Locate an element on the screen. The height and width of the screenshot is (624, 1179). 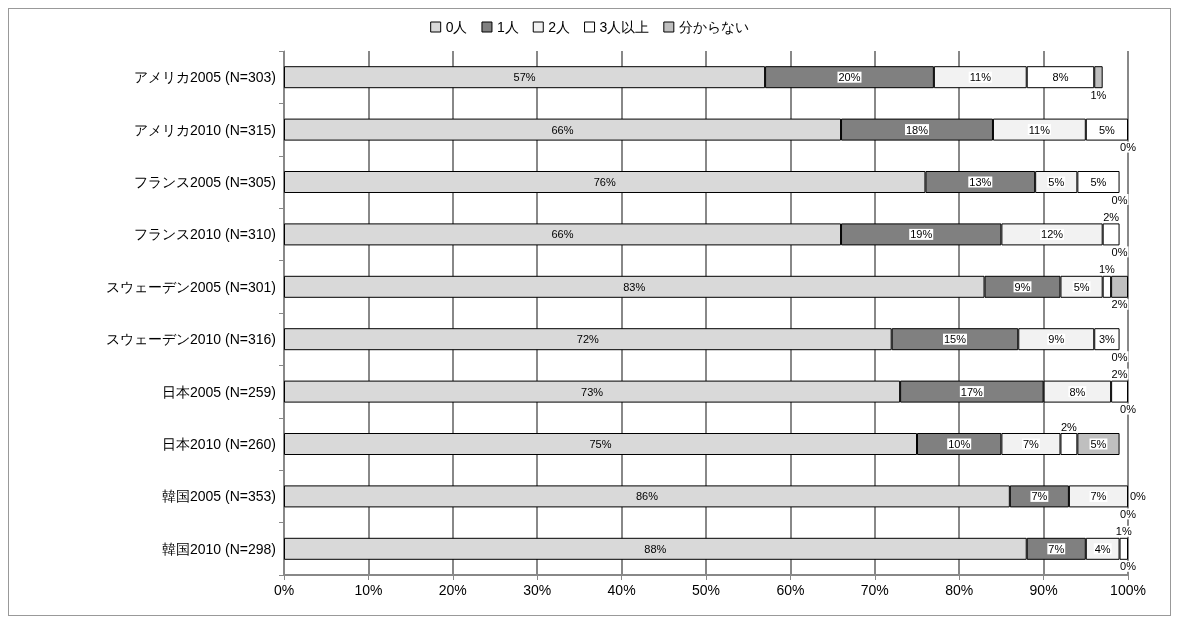
data-label: 76% is located at coordinates (604, 182).